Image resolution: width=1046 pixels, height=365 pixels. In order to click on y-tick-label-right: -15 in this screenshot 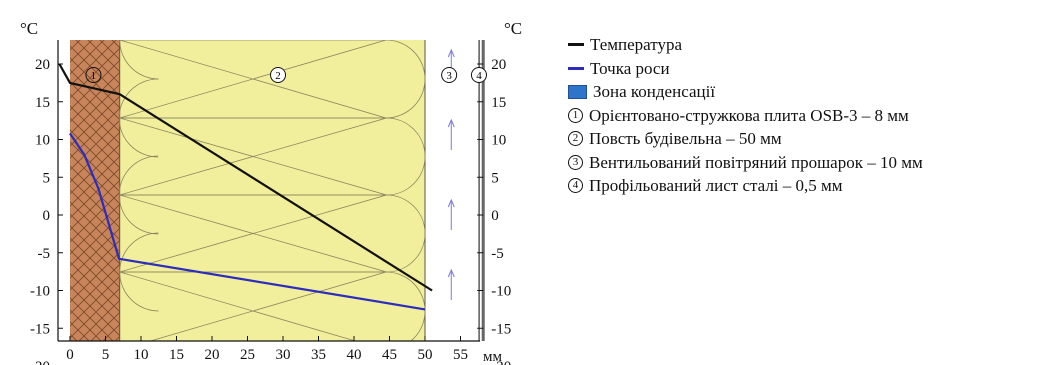, I will do `click(501, 329)`.